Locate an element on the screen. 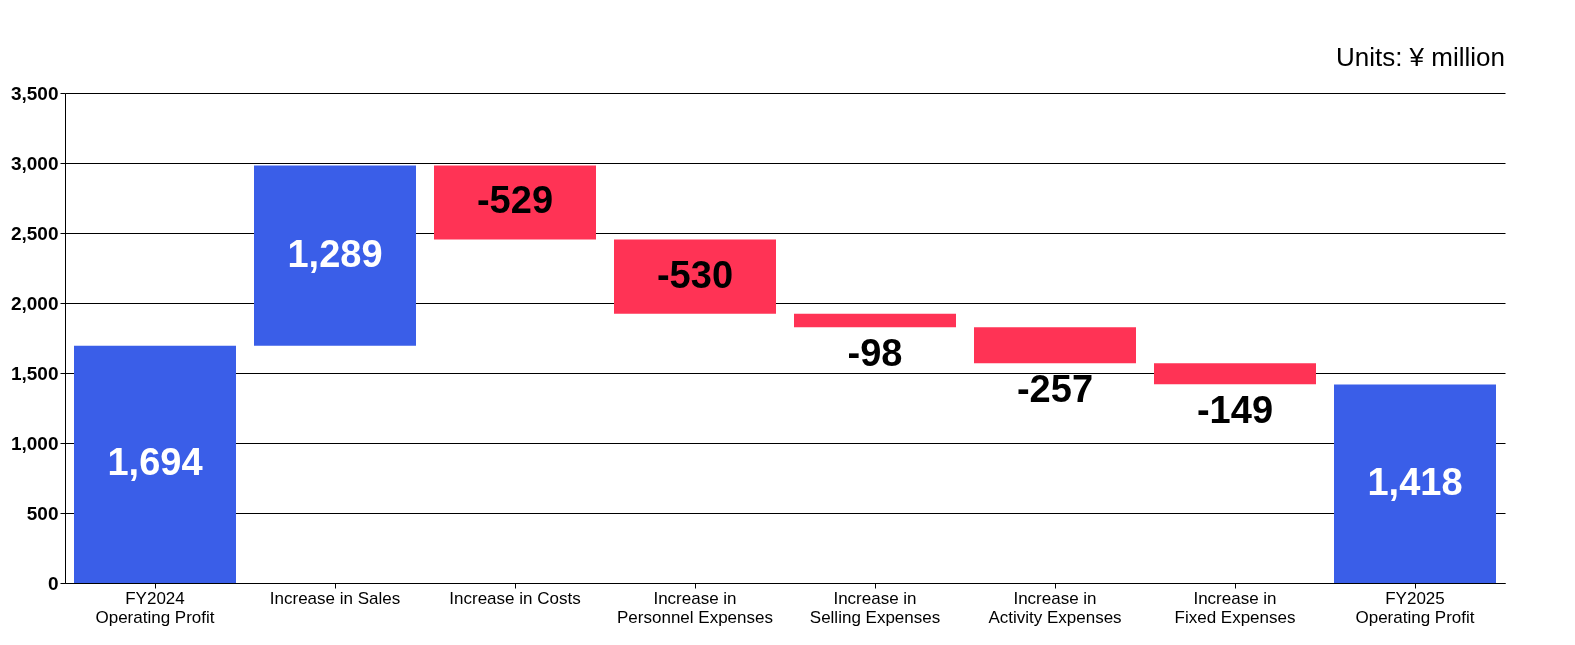  y-tick-label: 0 is located at coordinates (53, 583).